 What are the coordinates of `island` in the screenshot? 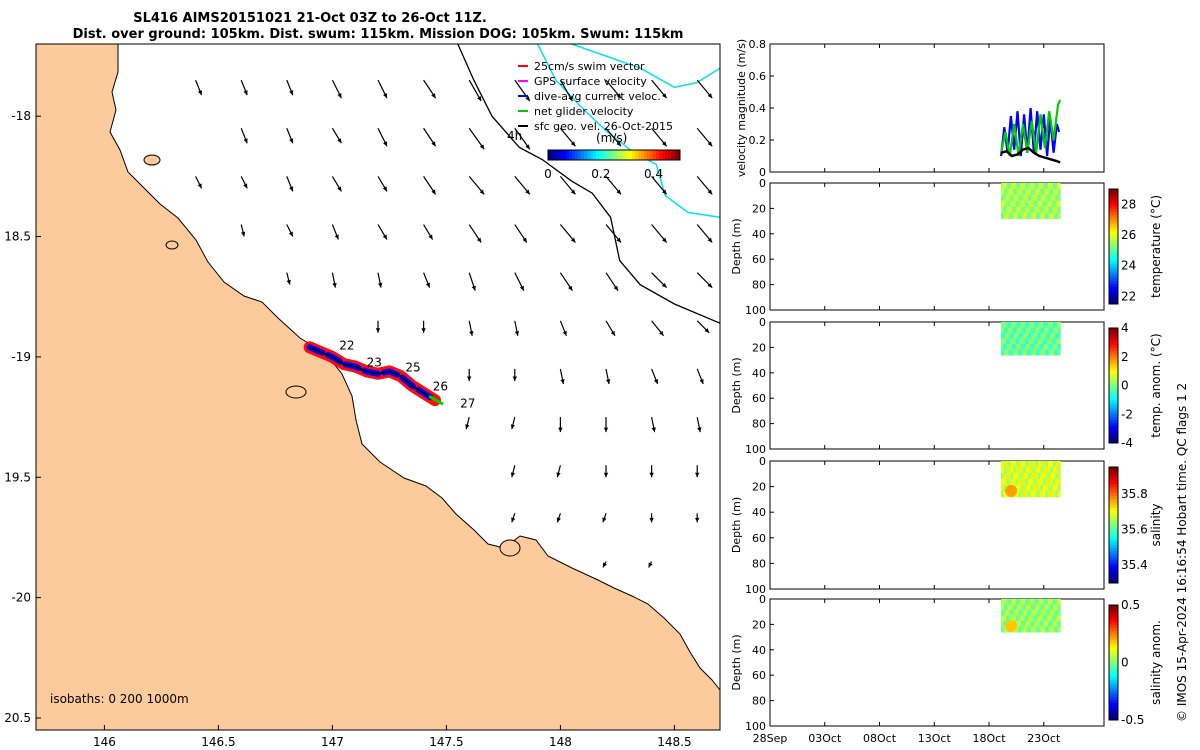 It's located at (152, 160).